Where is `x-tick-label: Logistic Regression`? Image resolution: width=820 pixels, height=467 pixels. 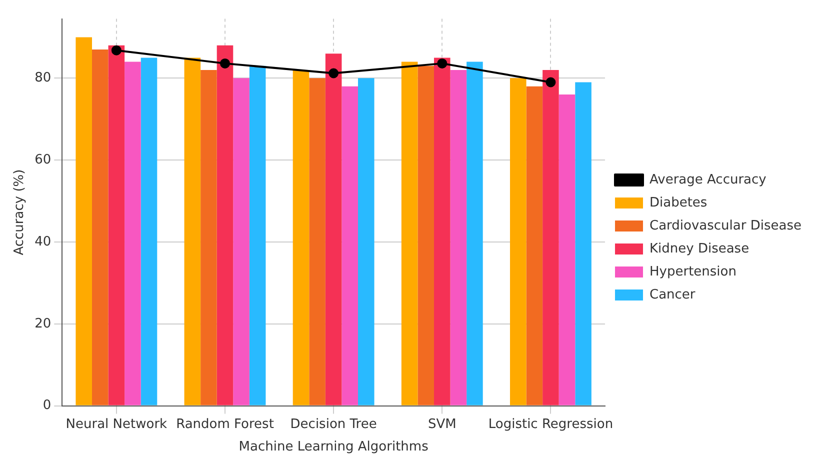 x-tick-label: Logistic Regression is located at coordinates (551, 424).